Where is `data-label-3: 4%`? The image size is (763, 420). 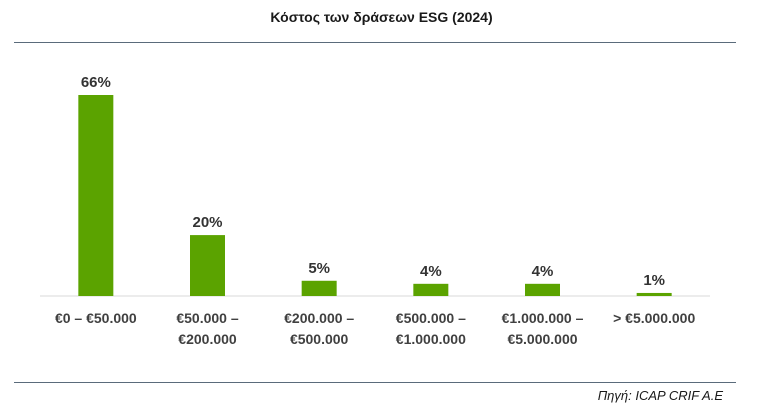
data-label-3: 4% is located at coordinates (431, 271).